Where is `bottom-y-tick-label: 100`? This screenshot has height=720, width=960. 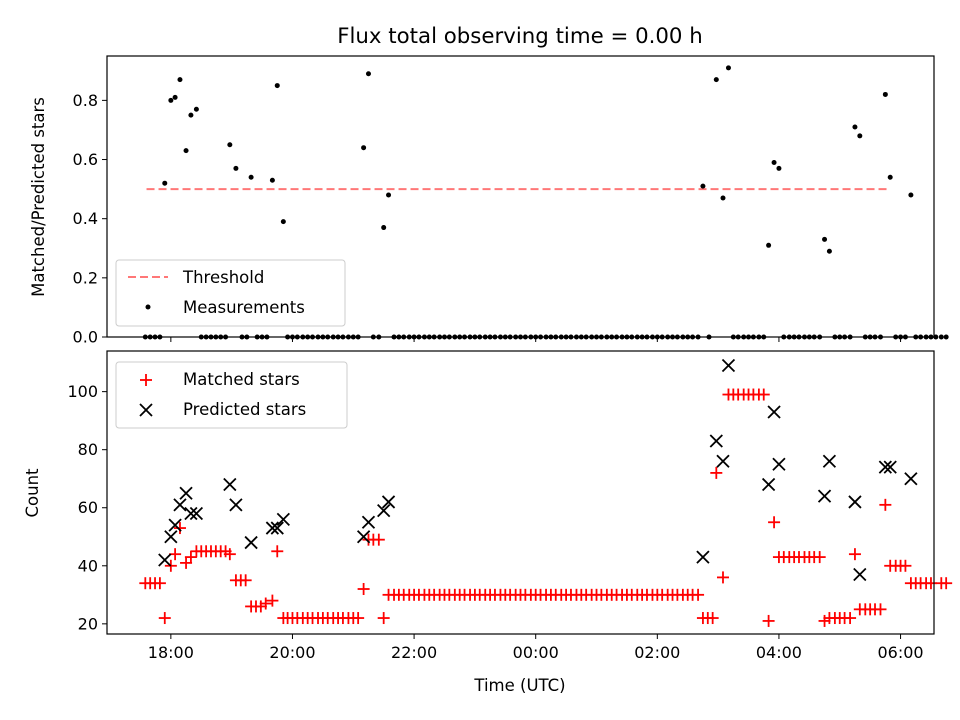
bottom-y-tick-label: 100 is located at coordinates (82, 391).